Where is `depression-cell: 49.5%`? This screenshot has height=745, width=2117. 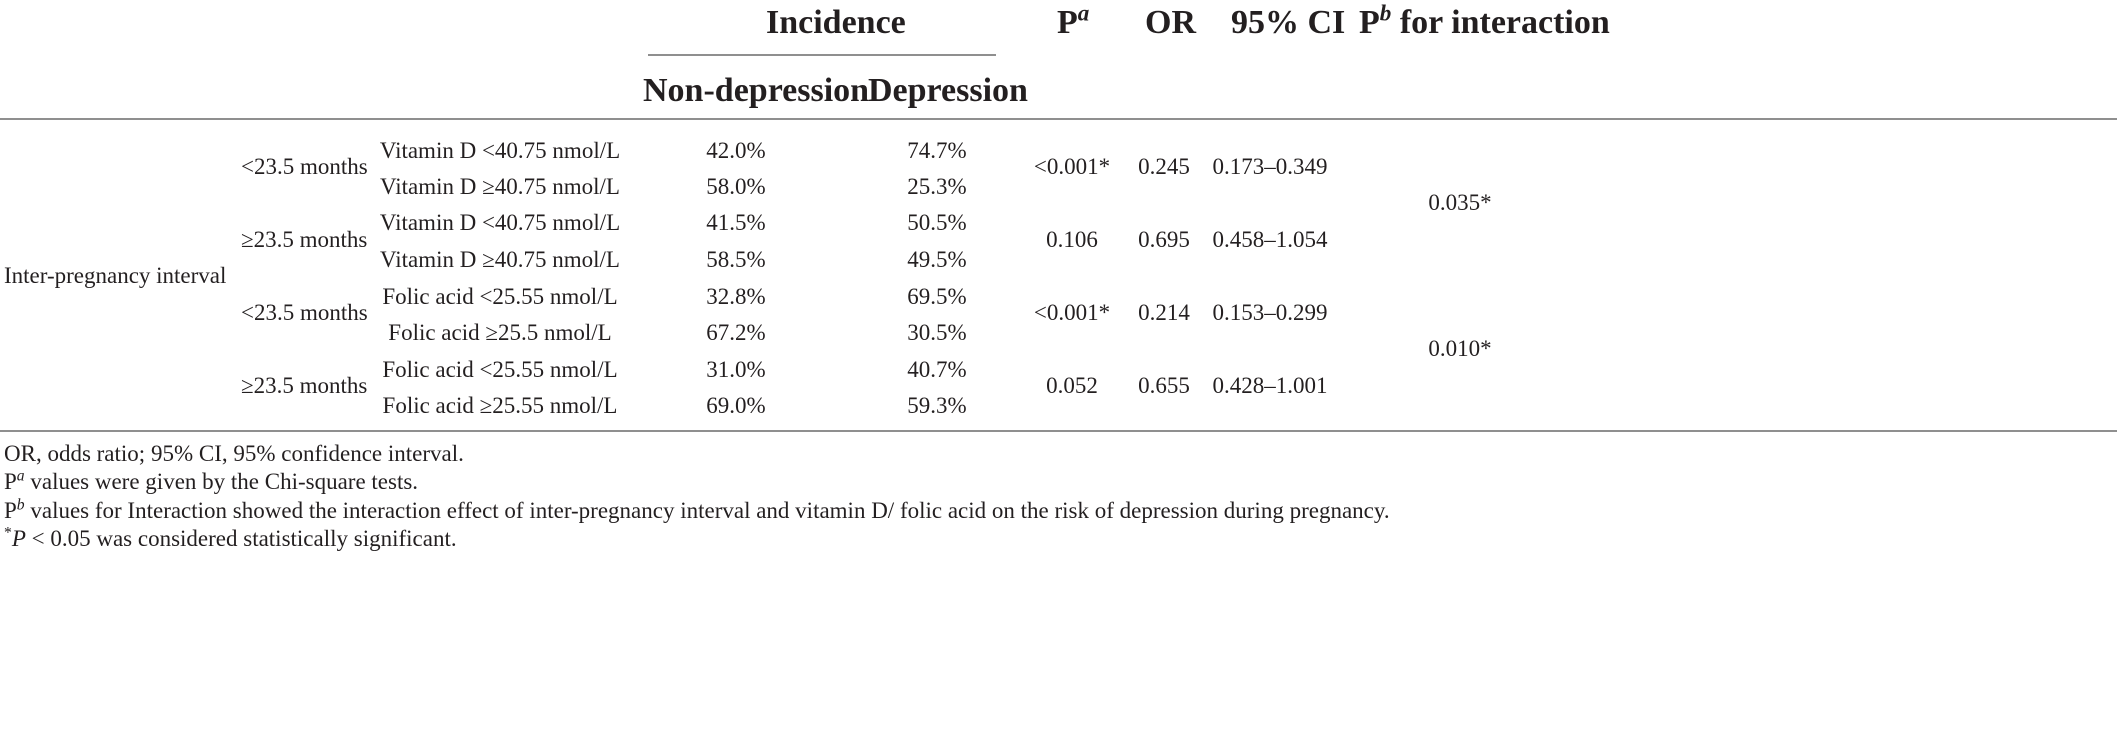 depression-cell: 49.5% is located at coordinates (937, 259).